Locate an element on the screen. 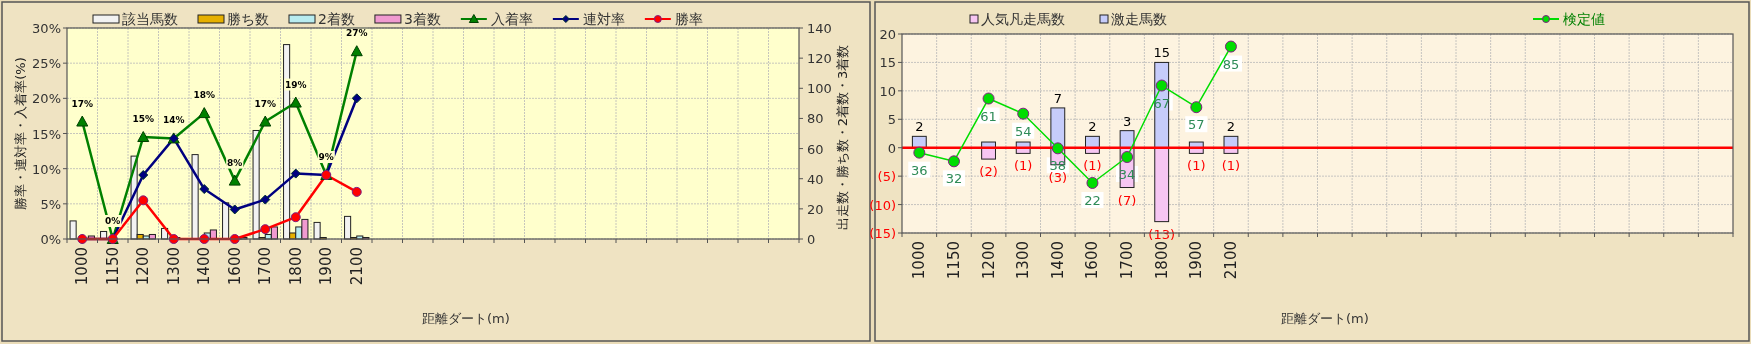 The height and width of the screenshot is (344, 1751). y-tick-label: 10 is located at coordinates (887, 91).